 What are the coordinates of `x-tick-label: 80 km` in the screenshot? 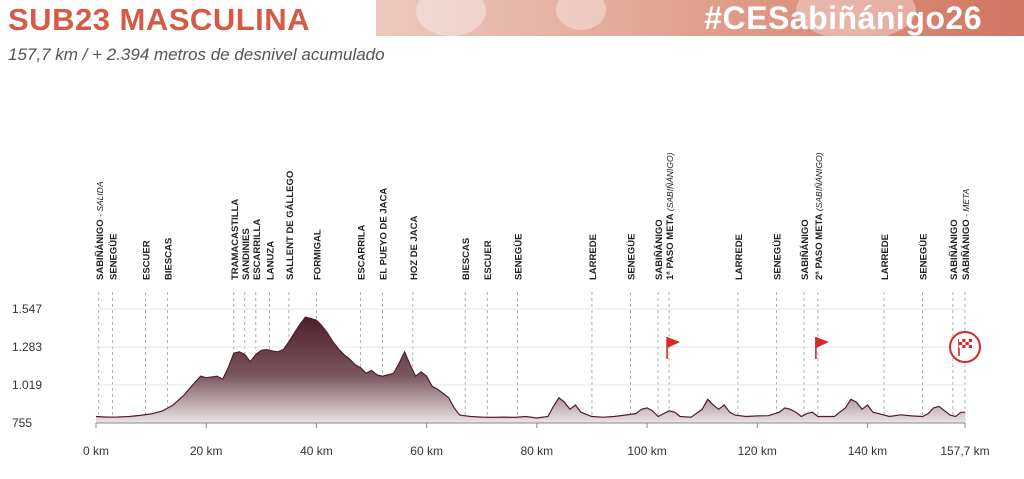 It's located at (536, 451).